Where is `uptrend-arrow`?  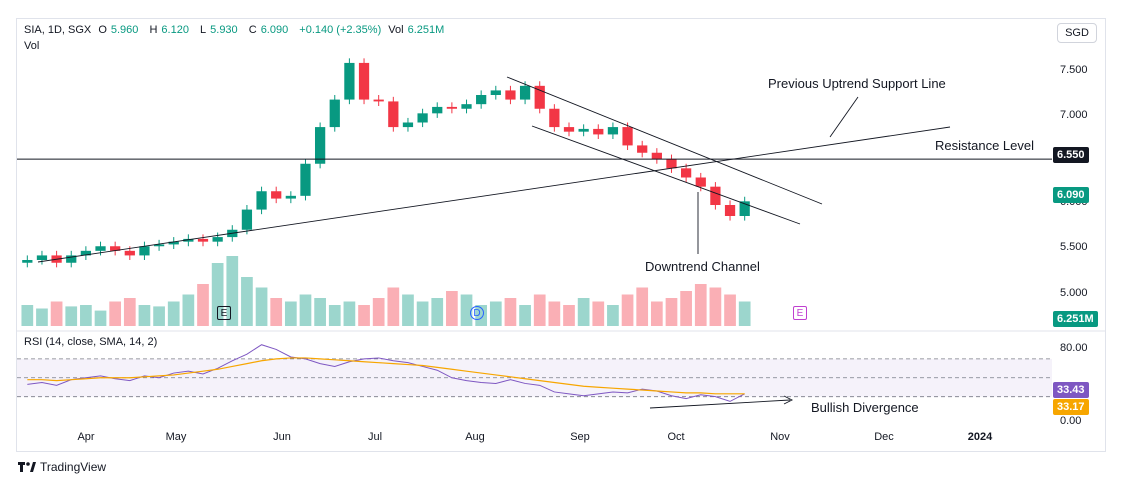 uptrend-arrow is located at coordinates (844, 117).